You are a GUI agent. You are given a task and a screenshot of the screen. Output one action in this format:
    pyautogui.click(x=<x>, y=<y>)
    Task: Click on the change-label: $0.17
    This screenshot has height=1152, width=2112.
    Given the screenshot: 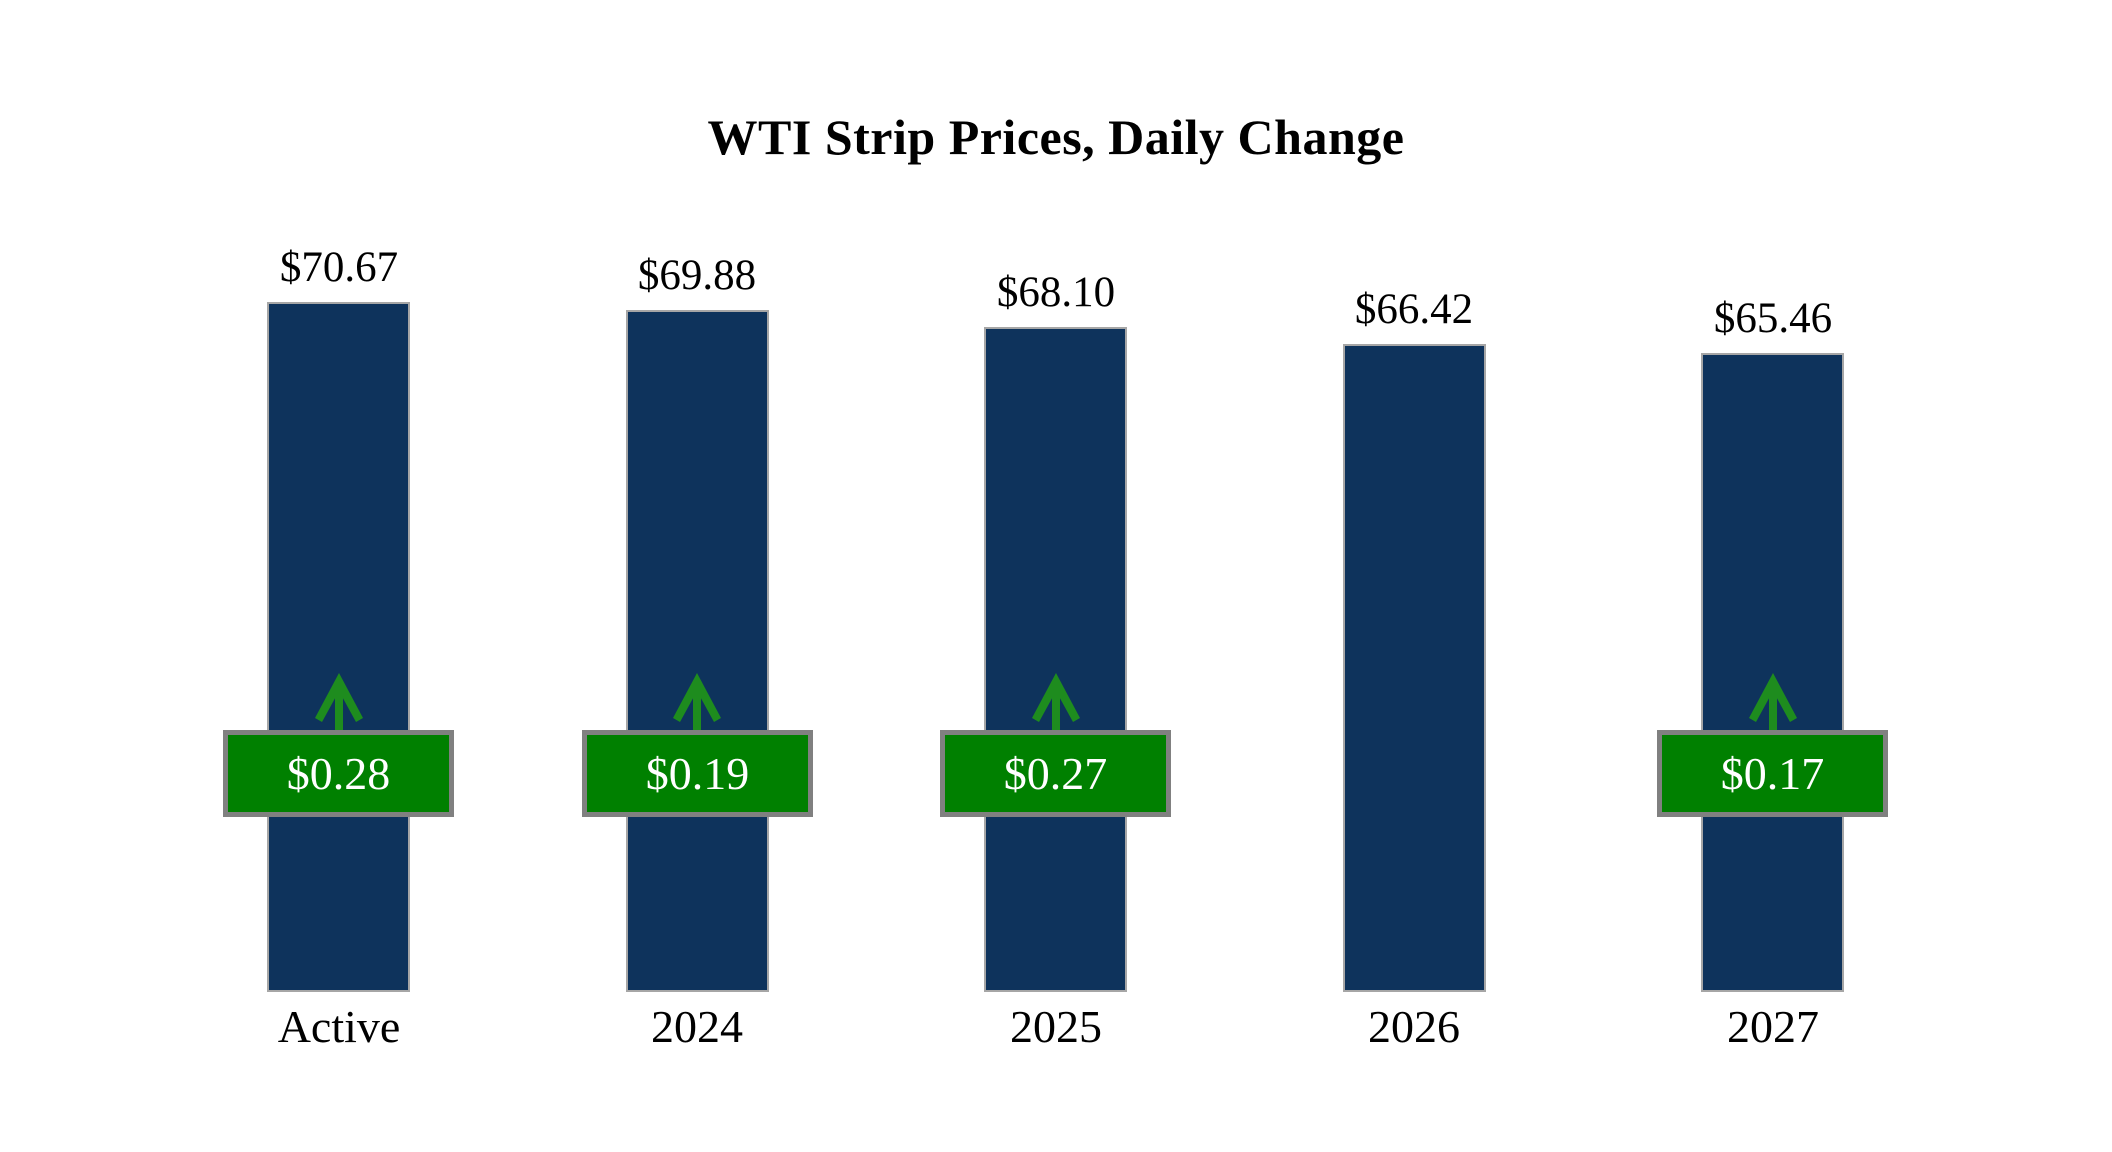 What is the action you would take?
    pyautogui.click(x=1772, y=773)
    